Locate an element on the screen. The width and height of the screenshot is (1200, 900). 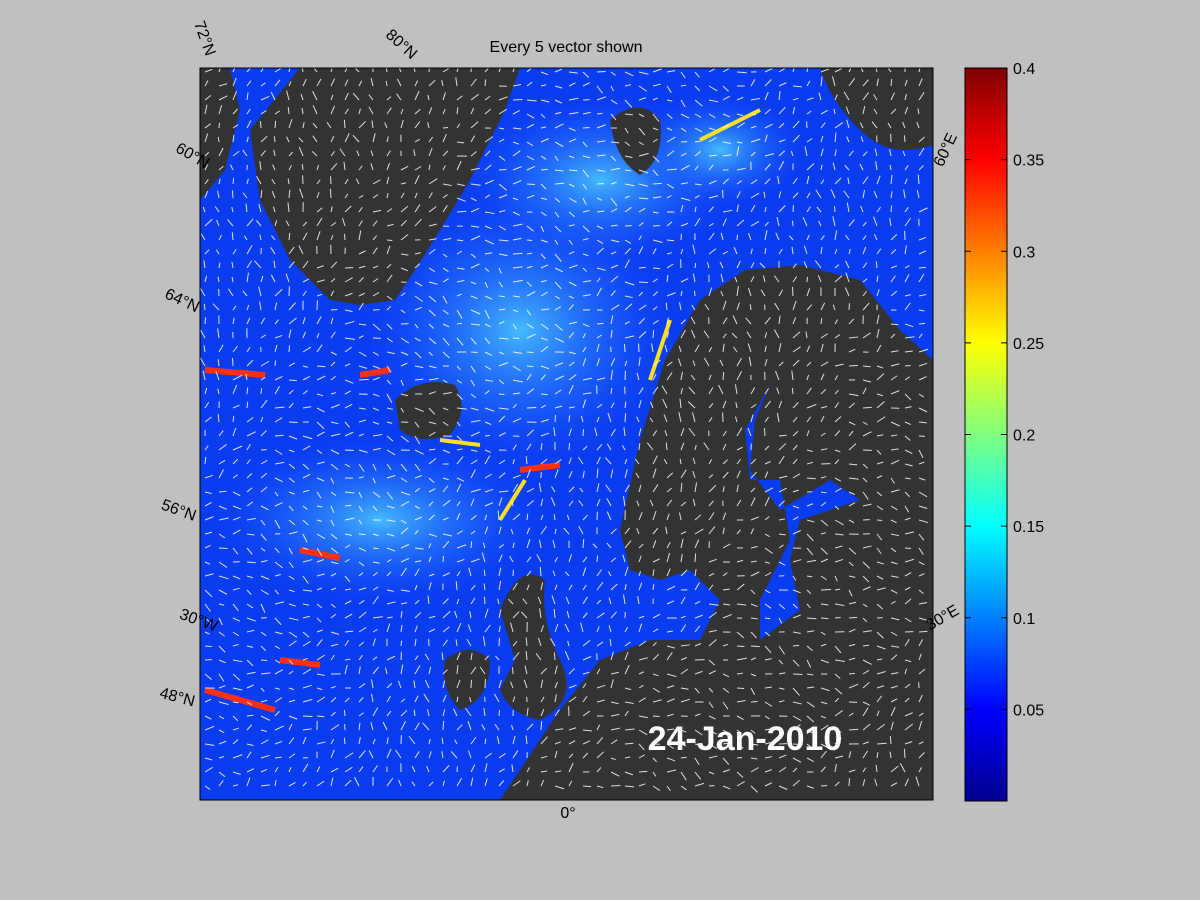
date-label: 24-Jan-2010 is located at coordinates (745, 739).